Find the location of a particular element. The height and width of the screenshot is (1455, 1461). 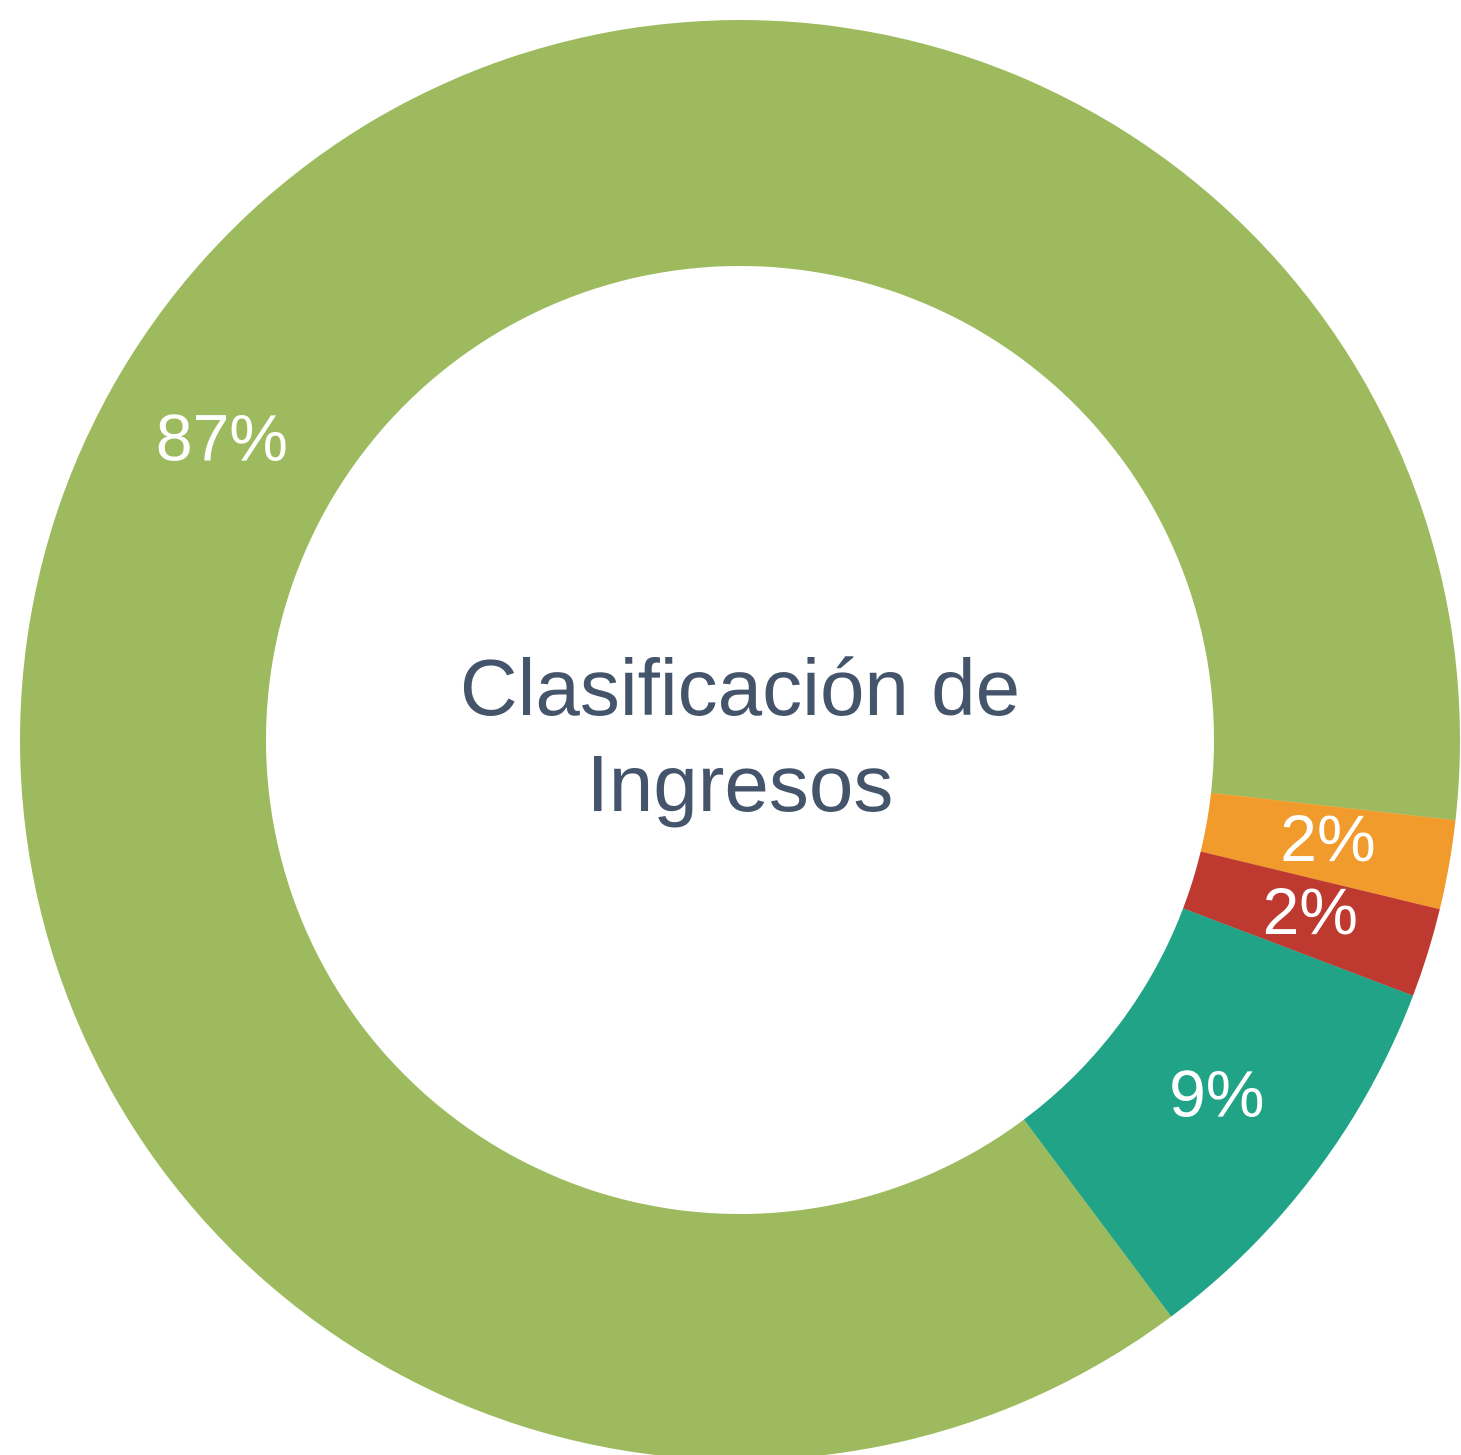

chart-title: Clasificación de Ingresos is located at coordinates (740, 735).